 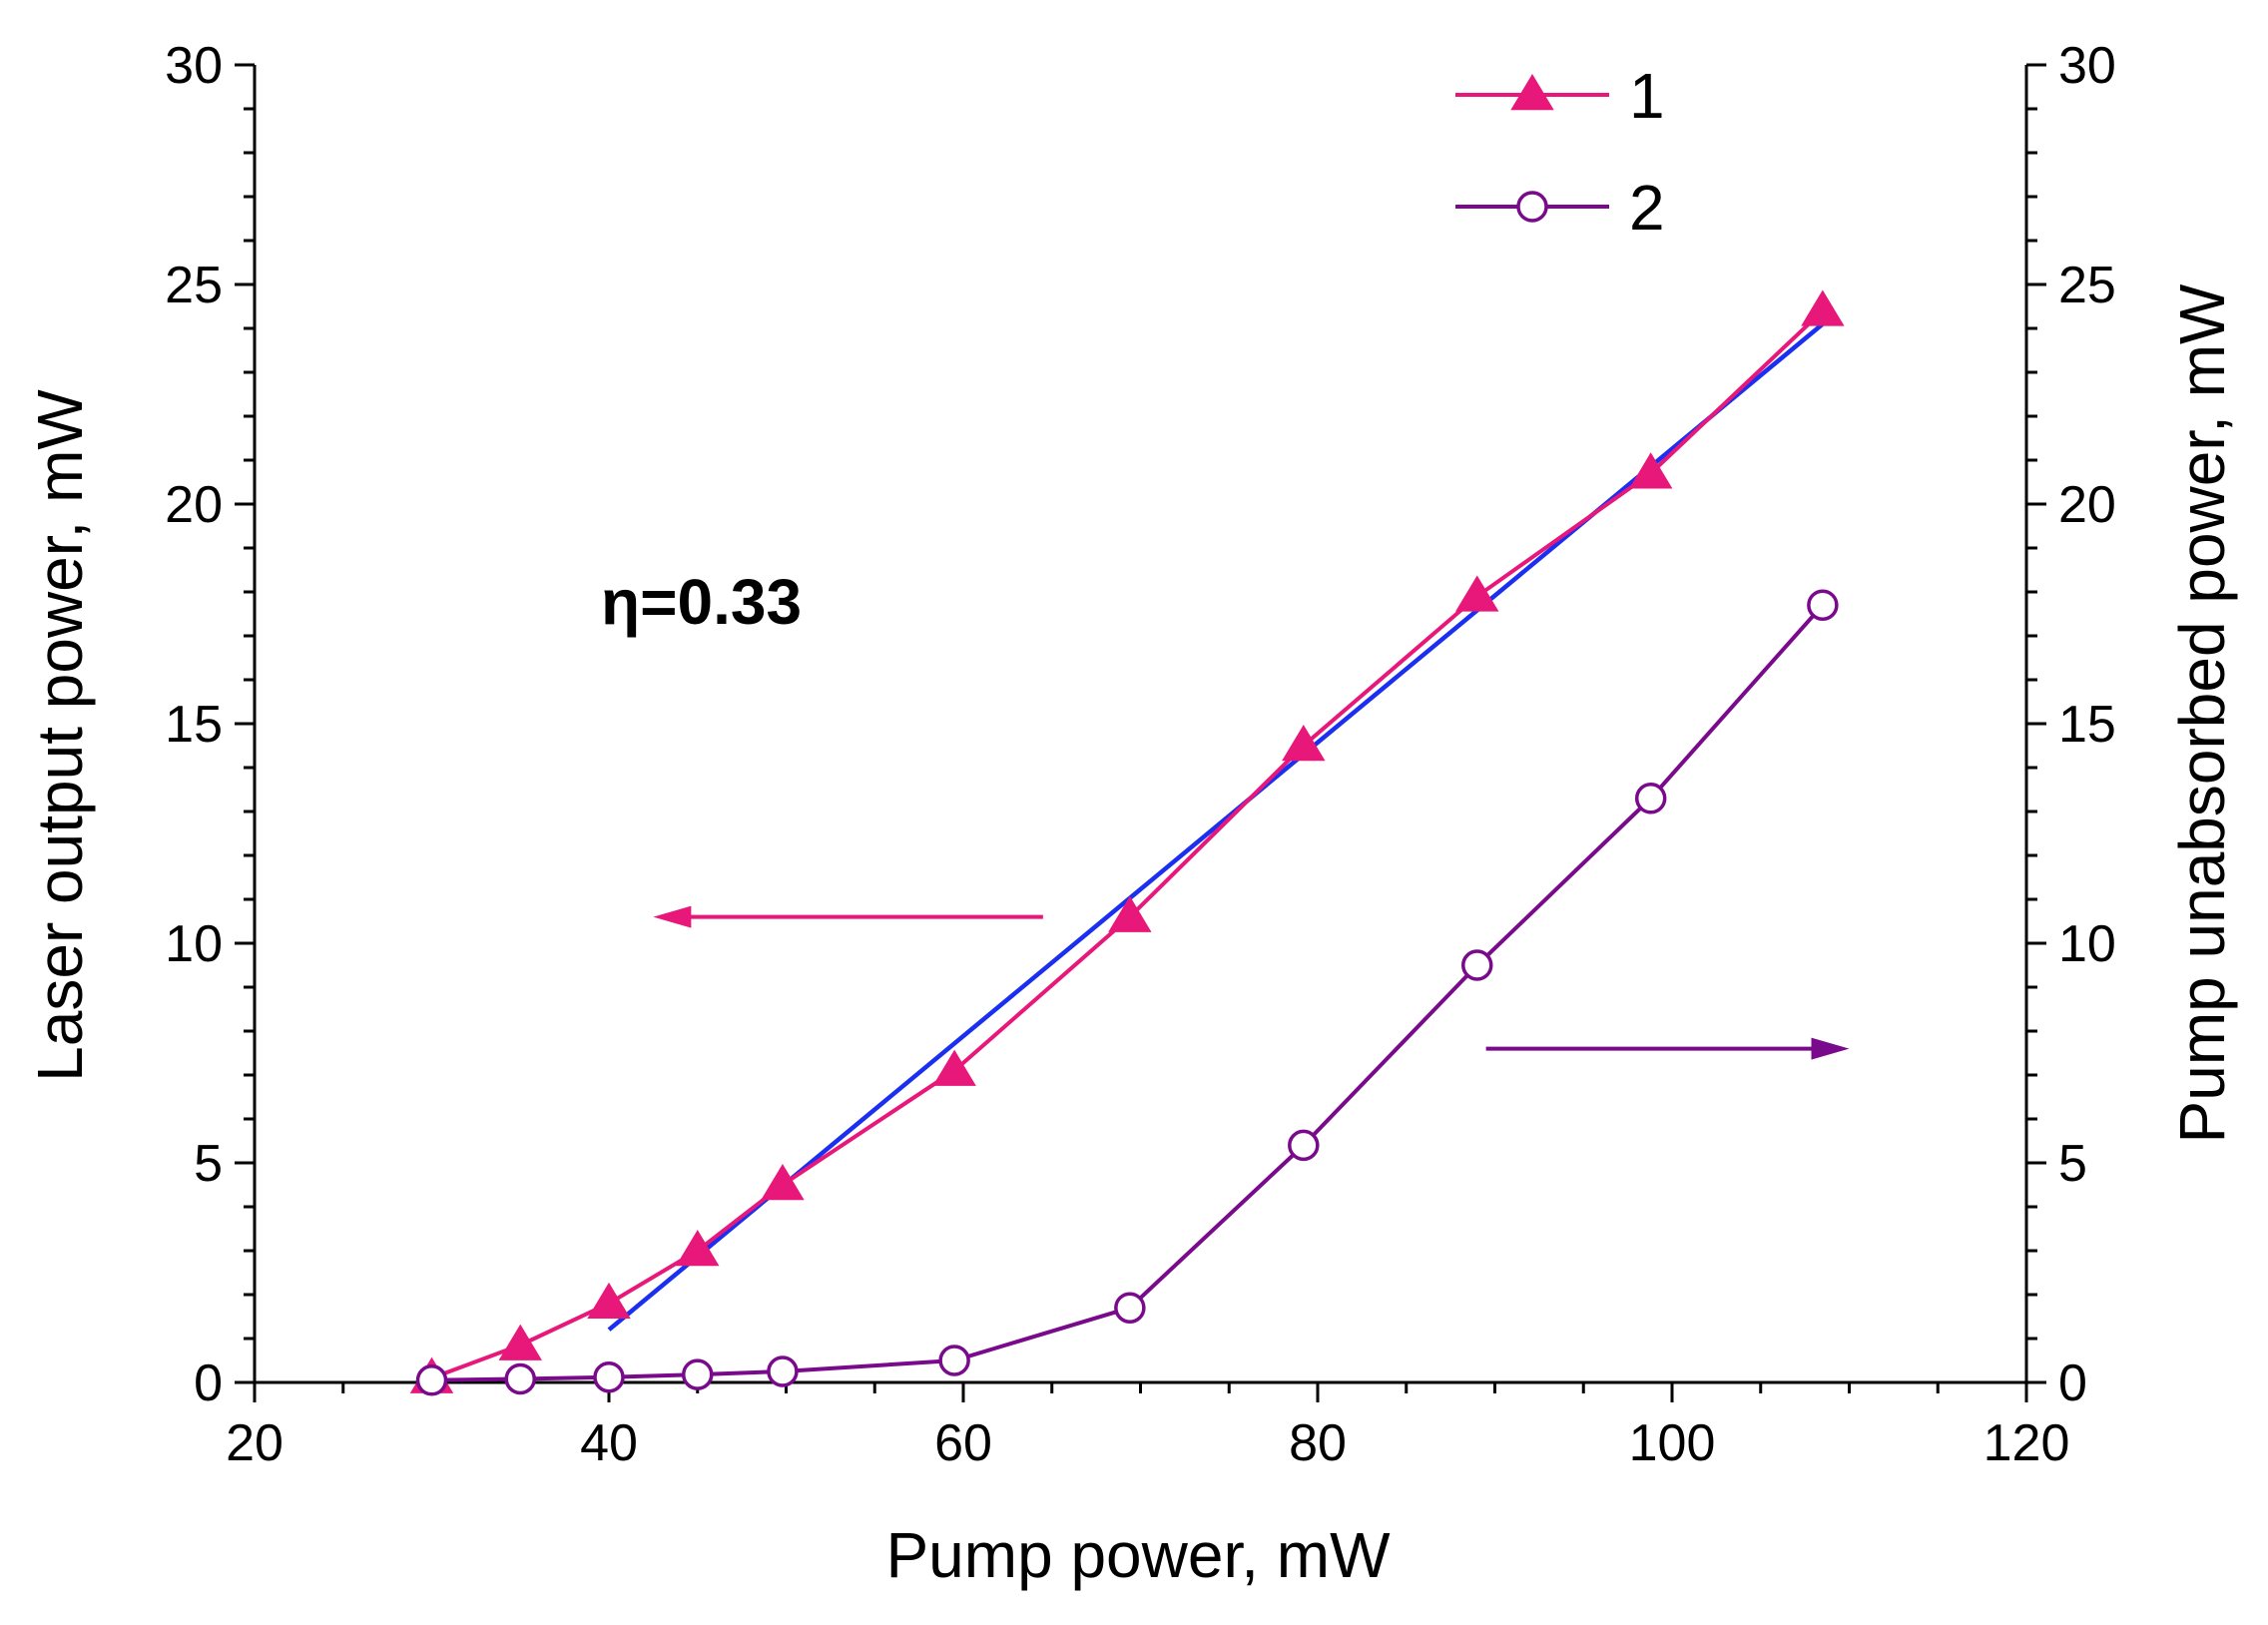 What do you see at coordinates (1318, 1443) in the screenshot?
I see `x-tick-label: 80` at bounding box center [1318, 1443].